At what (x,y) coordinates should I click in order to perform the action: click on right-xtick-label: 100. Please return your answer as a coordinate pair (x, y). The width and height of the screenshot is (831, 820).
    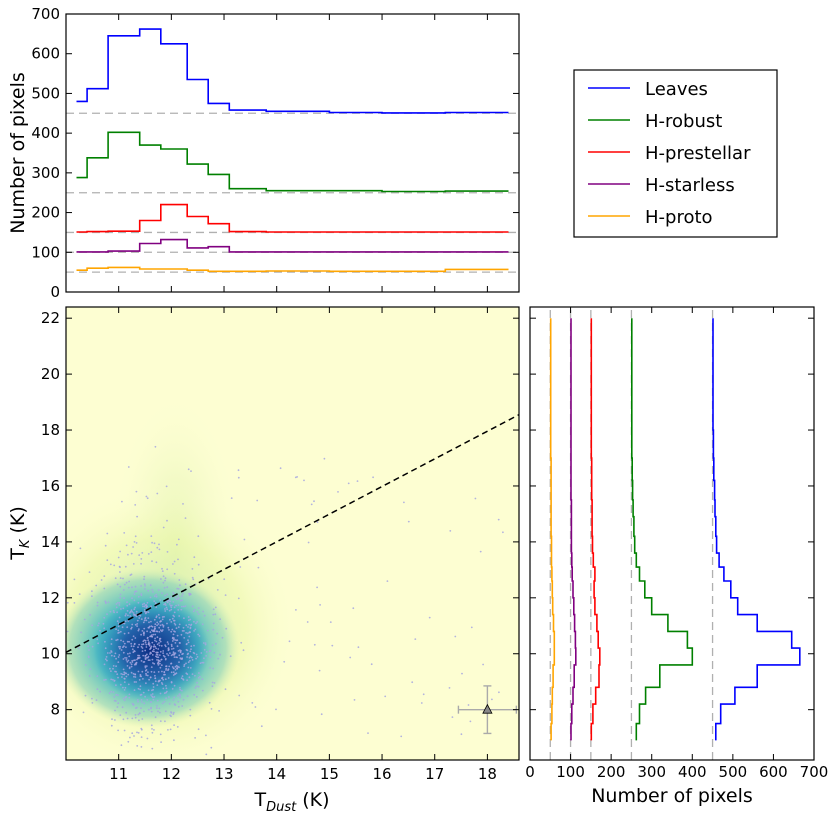
    Looking at the image, I should click on (570, 772).